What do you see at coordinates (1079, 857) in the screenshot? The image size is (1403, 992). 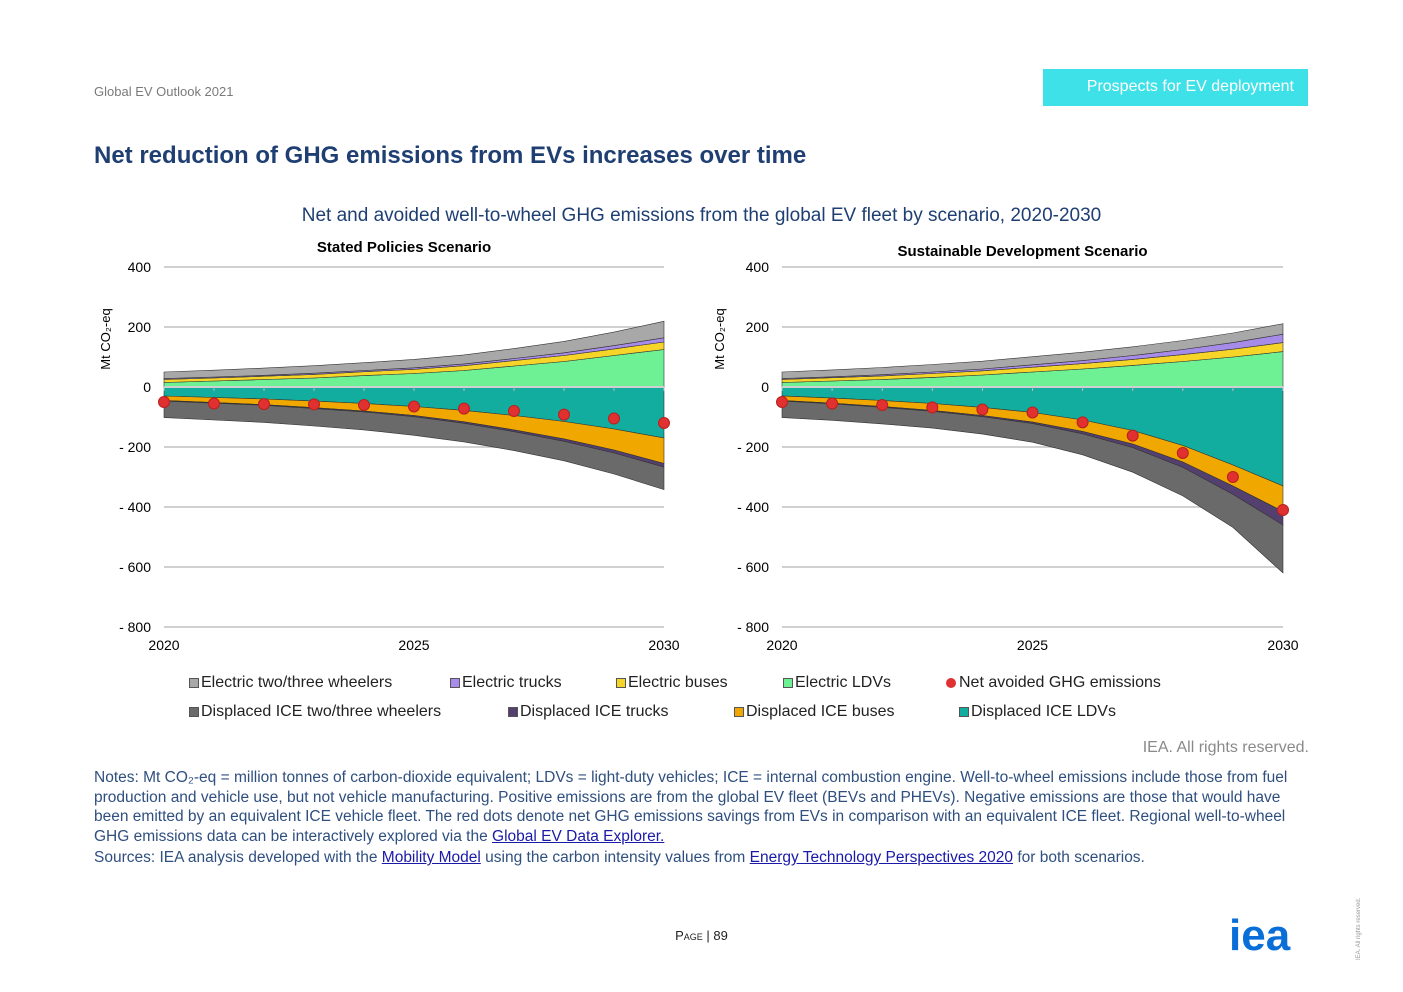 I see `sources-suffix: for both scenarios.` at bounding box center [1079, 857].